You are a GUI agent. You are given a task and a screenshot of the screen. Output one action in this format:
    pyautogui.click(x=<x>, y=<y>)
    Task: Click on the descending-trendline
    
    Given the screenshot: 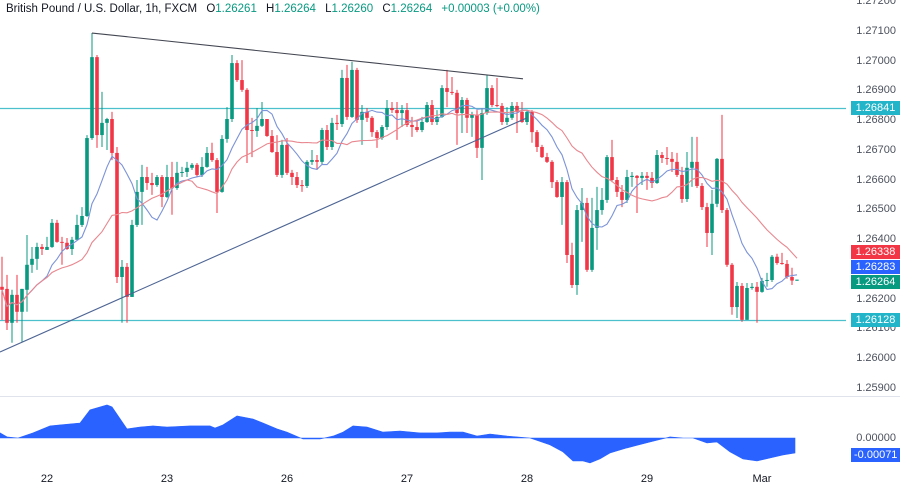 What is the action you would take?
    pyautogui.click(x=307, y=56)
    